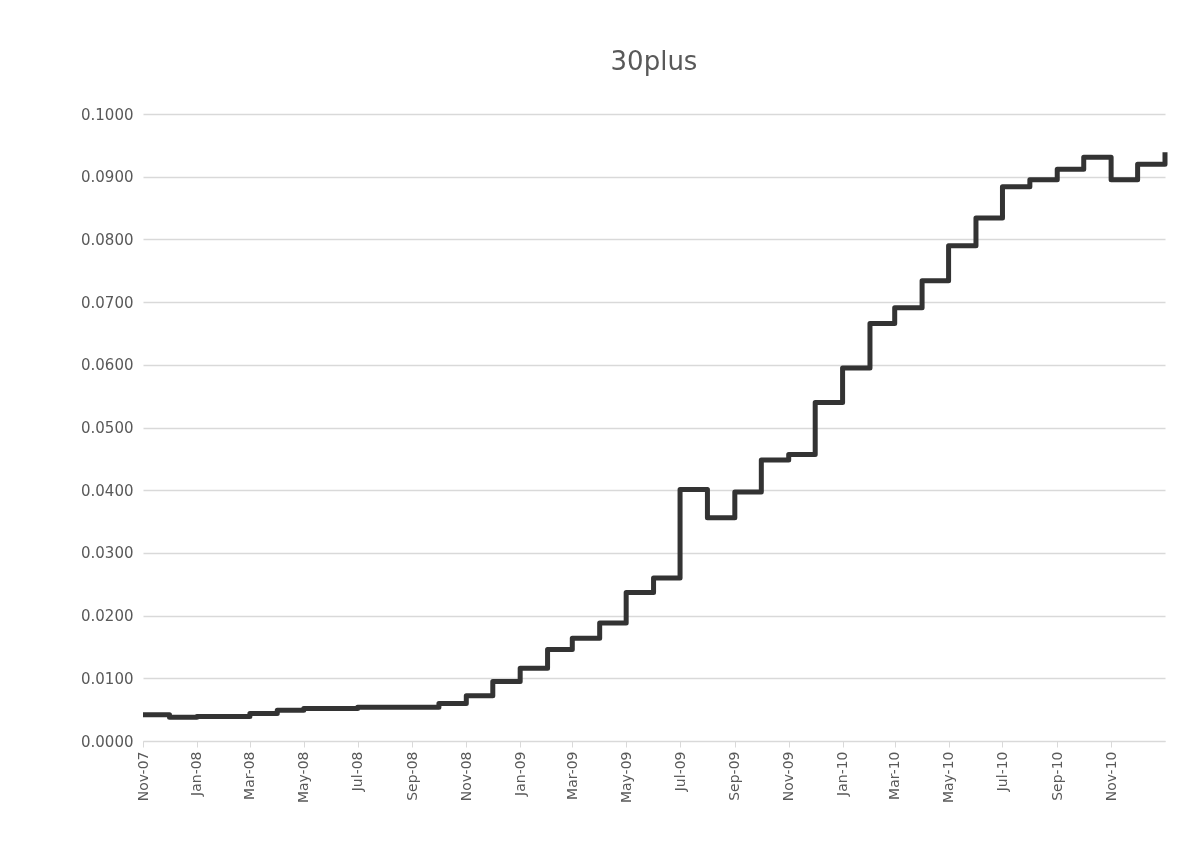 The width and height of the screenshot is (1188, 851). Describe the element at coordinates (1110, 776) in the screenshot. I see `x-tick-label: Nov-10` at that location.